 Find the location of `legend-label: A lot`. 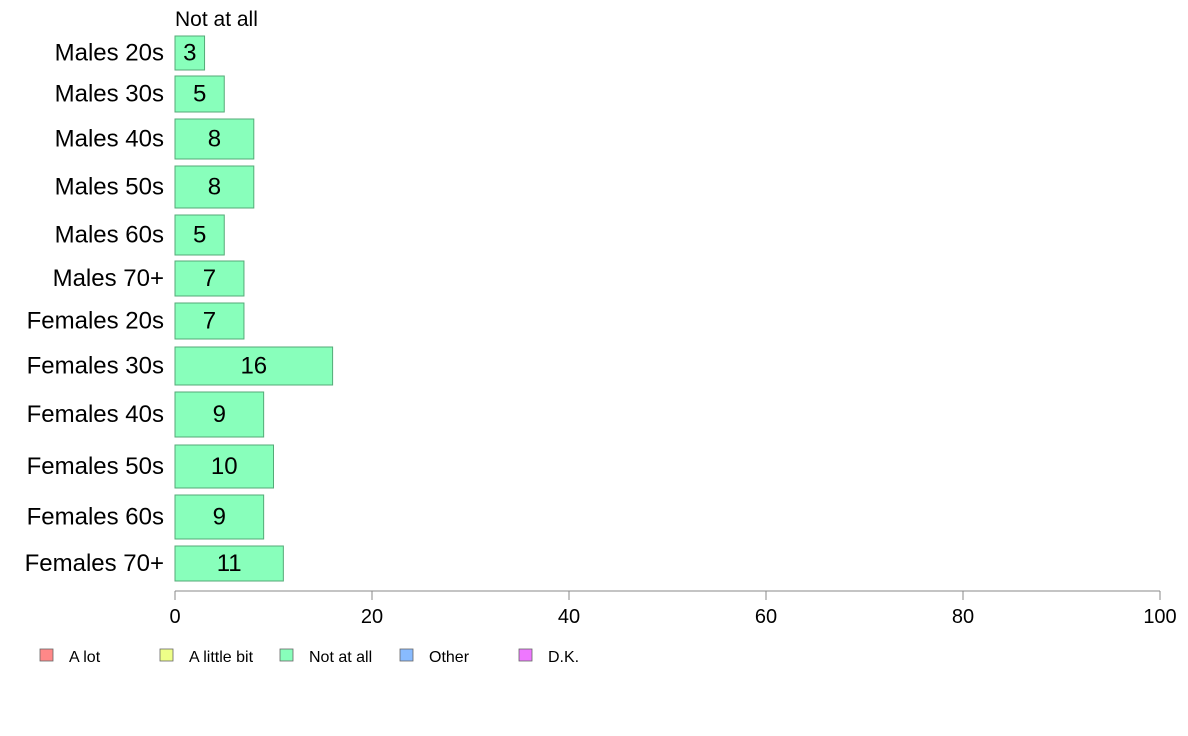

legend-label: A lot is located at coordinates (85, 657).